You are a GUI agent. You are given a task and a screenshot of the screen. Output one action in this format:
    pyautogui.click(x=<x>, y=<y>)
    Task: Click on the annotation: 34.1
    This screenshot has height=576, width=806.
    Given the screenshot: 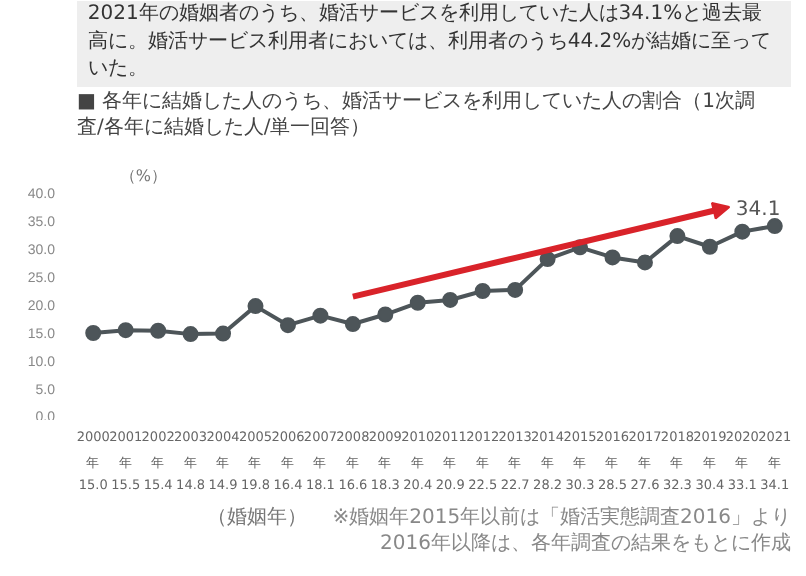 What is the action you would take?
    pyautogui.click(x=758, y=210)
    